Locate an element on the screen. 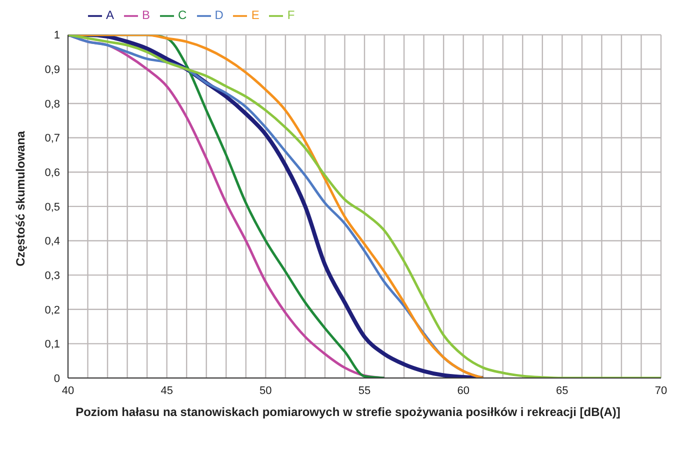  y-tick-label: 0,2 is located at coordinates (52, 310).